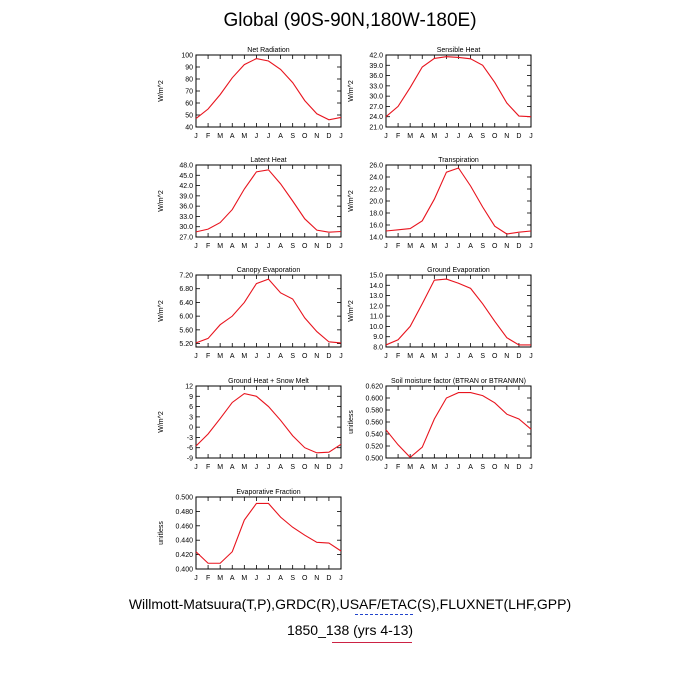  I want to click on y-tick-label: 0.500, so click(374, 459).